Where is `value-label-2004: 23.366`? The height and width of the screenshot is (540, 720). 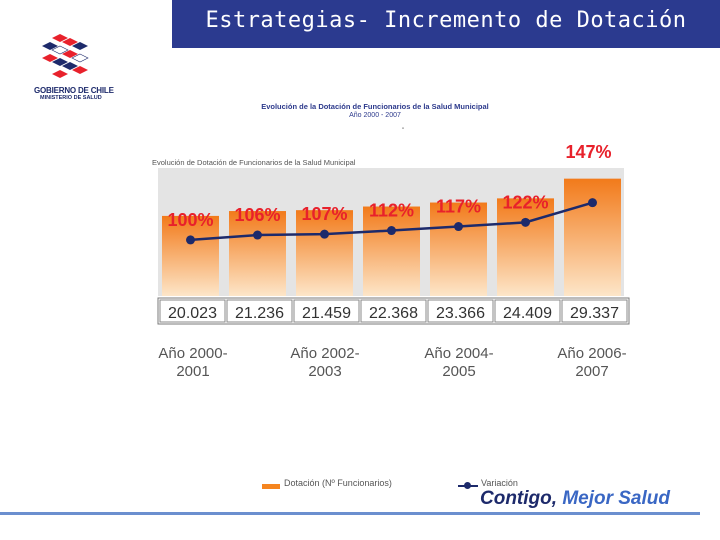
value-label-2004: 23.366 is located at coordinates (460, 313).